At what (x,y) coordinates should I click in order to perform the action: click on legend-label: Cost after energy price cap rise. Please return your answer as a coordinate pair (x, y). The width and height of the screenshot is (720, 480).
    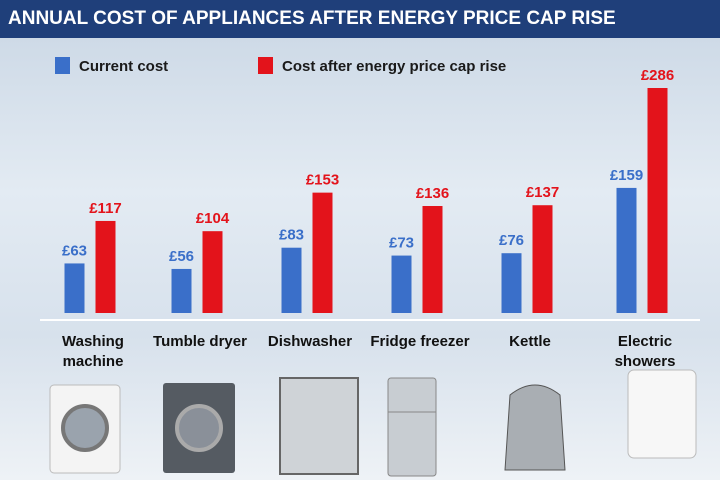
    Looking at the image, I should click on (394, 66).